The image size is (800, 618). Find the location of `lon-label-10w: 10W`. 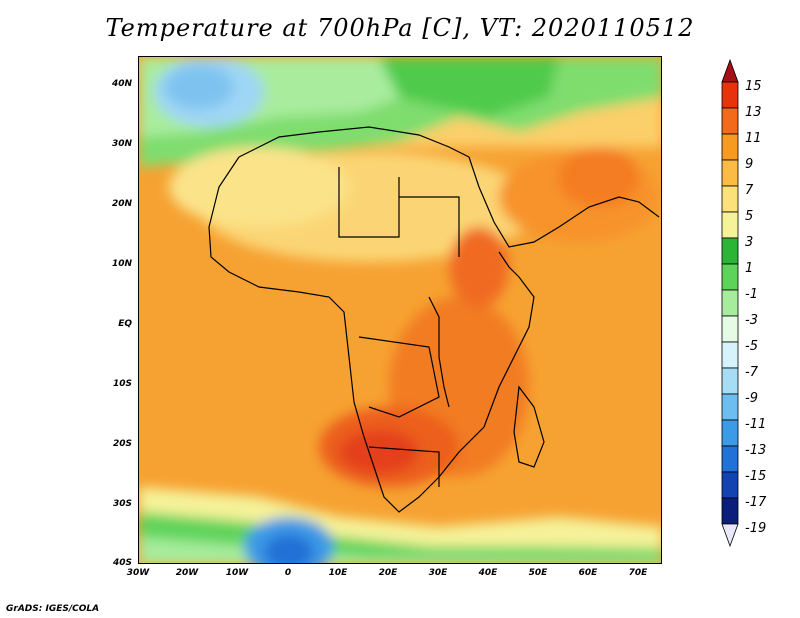

lon-label-10w: 10W is located at coordinates (237, 573).